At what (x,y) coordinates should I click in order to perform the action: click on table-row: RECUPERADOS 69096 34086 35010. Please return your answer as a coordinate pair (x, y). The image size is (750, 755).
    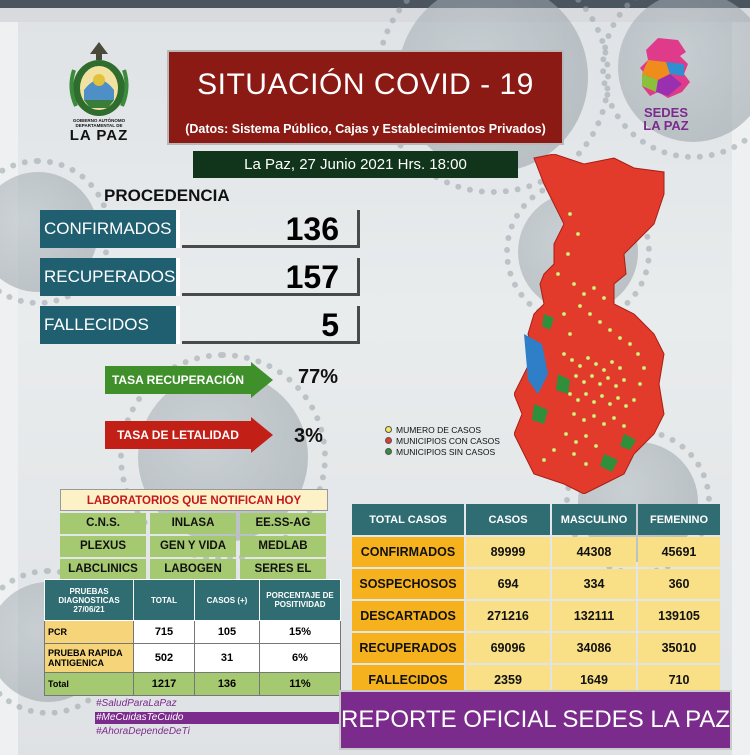
    Looking at the image, I should click on (536, 648).